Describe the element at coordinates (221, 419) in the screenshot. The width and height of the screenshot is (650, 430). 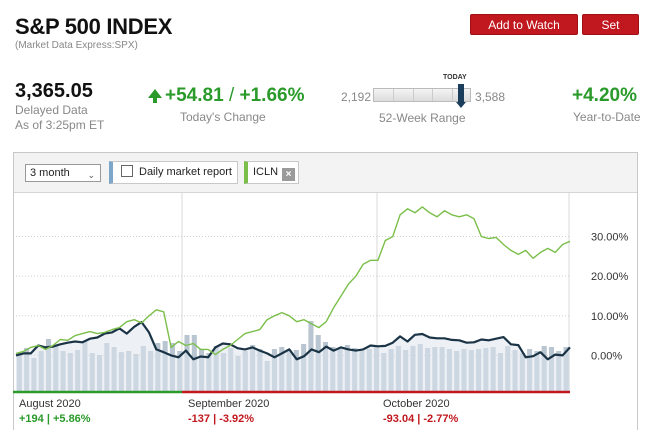
I see `month-change: -137 | -3.92%` at that location.